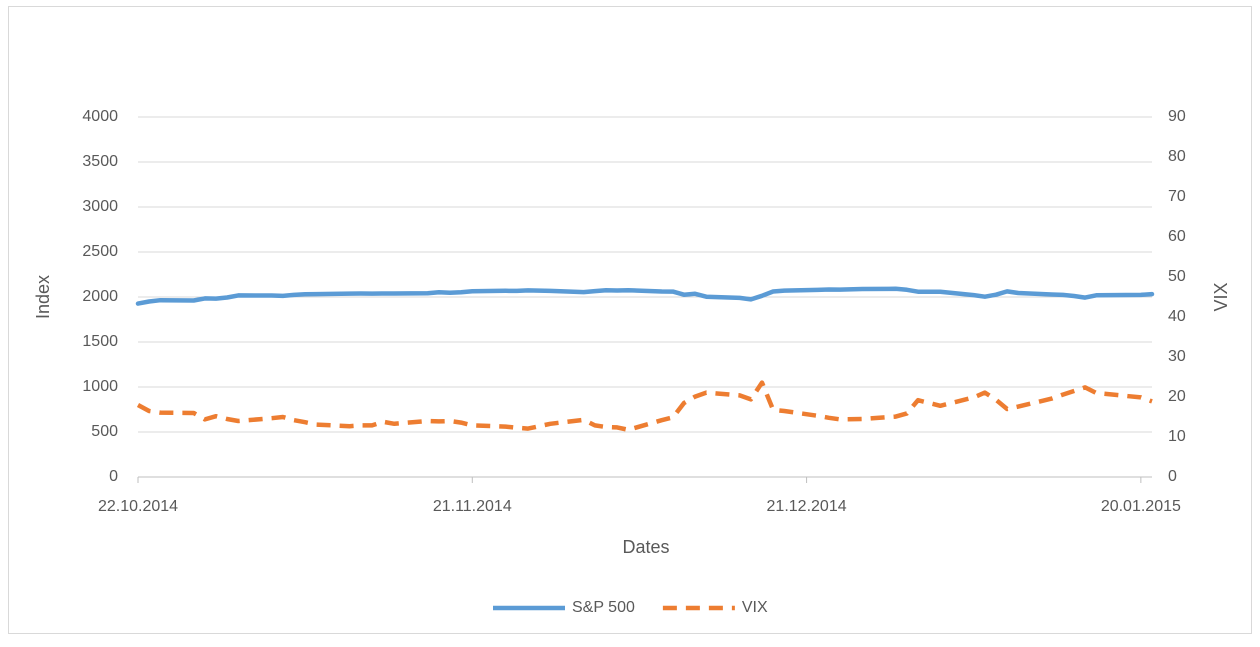  I want to click on y-tick-label: 0, so click(113, 476).